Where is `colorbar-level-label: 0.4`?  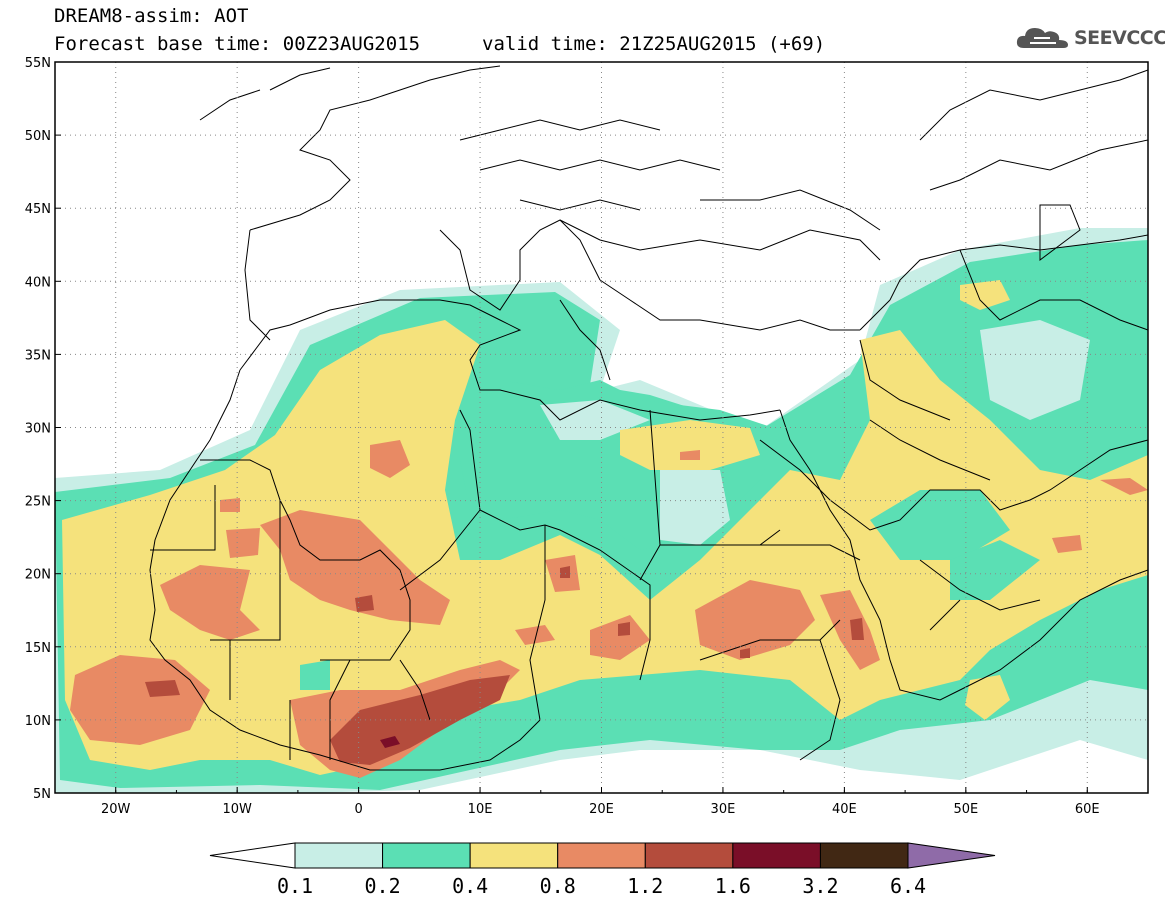 colorbar-level-label: 0.4 is located at coordinates (470, 886).